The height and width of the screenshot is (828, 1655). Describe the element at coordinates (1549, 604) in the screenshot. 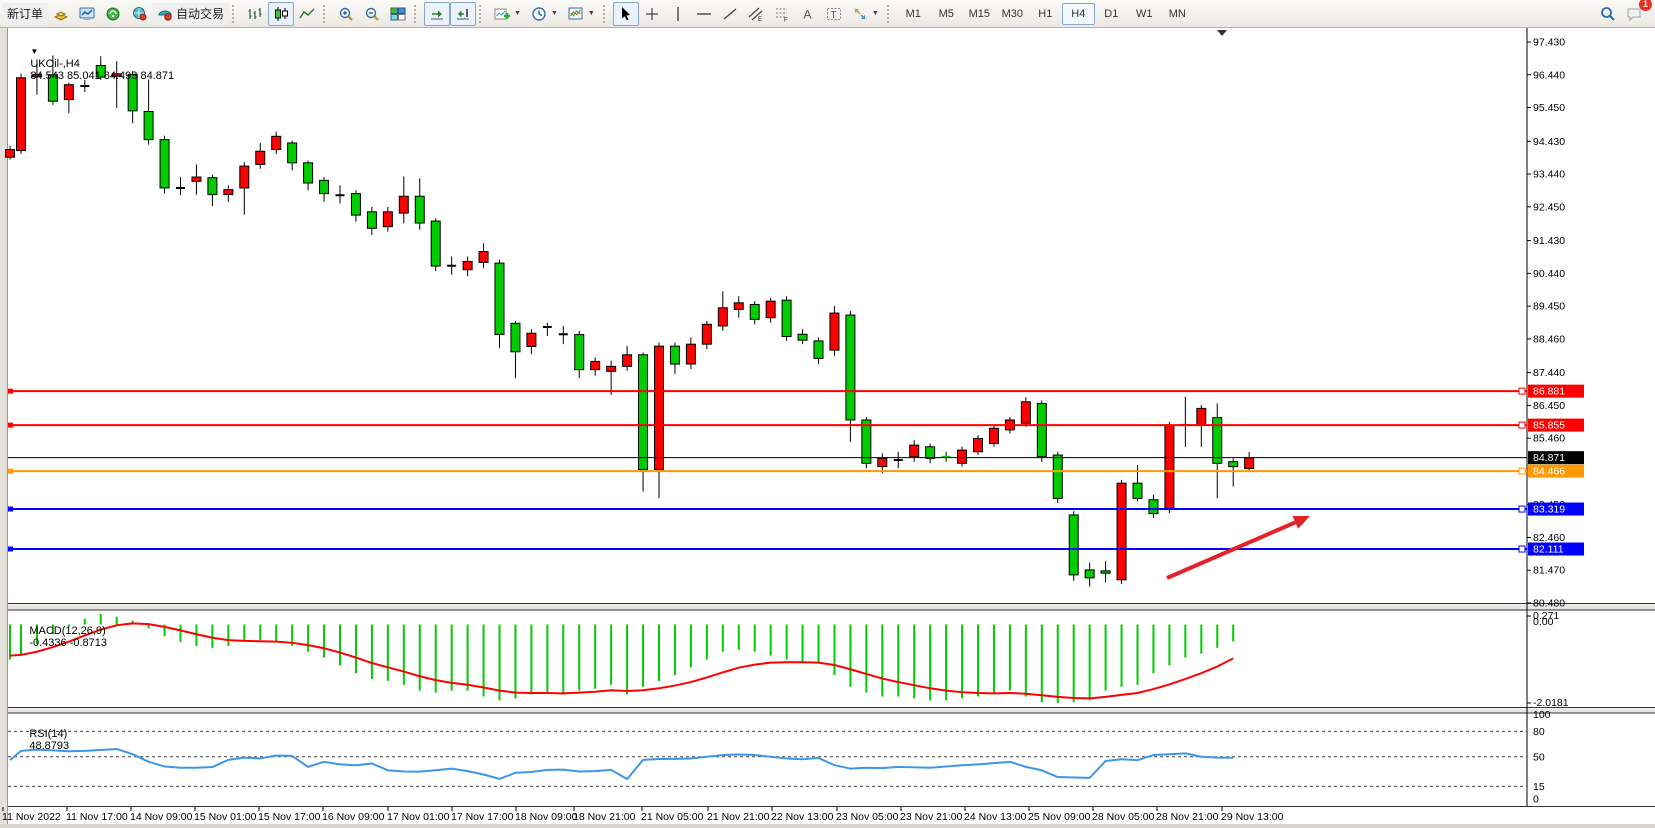

I see `price-tick-label: 80.480` at that location.